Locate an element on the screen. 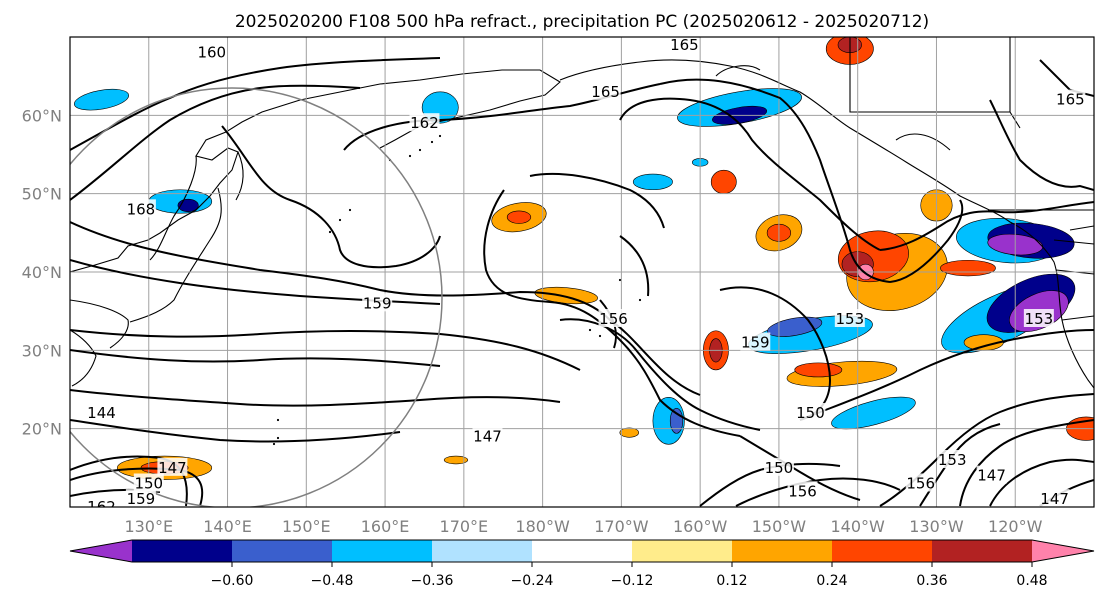  colorbar-tick-label: −0.36 is located at coordinates (432, 581).